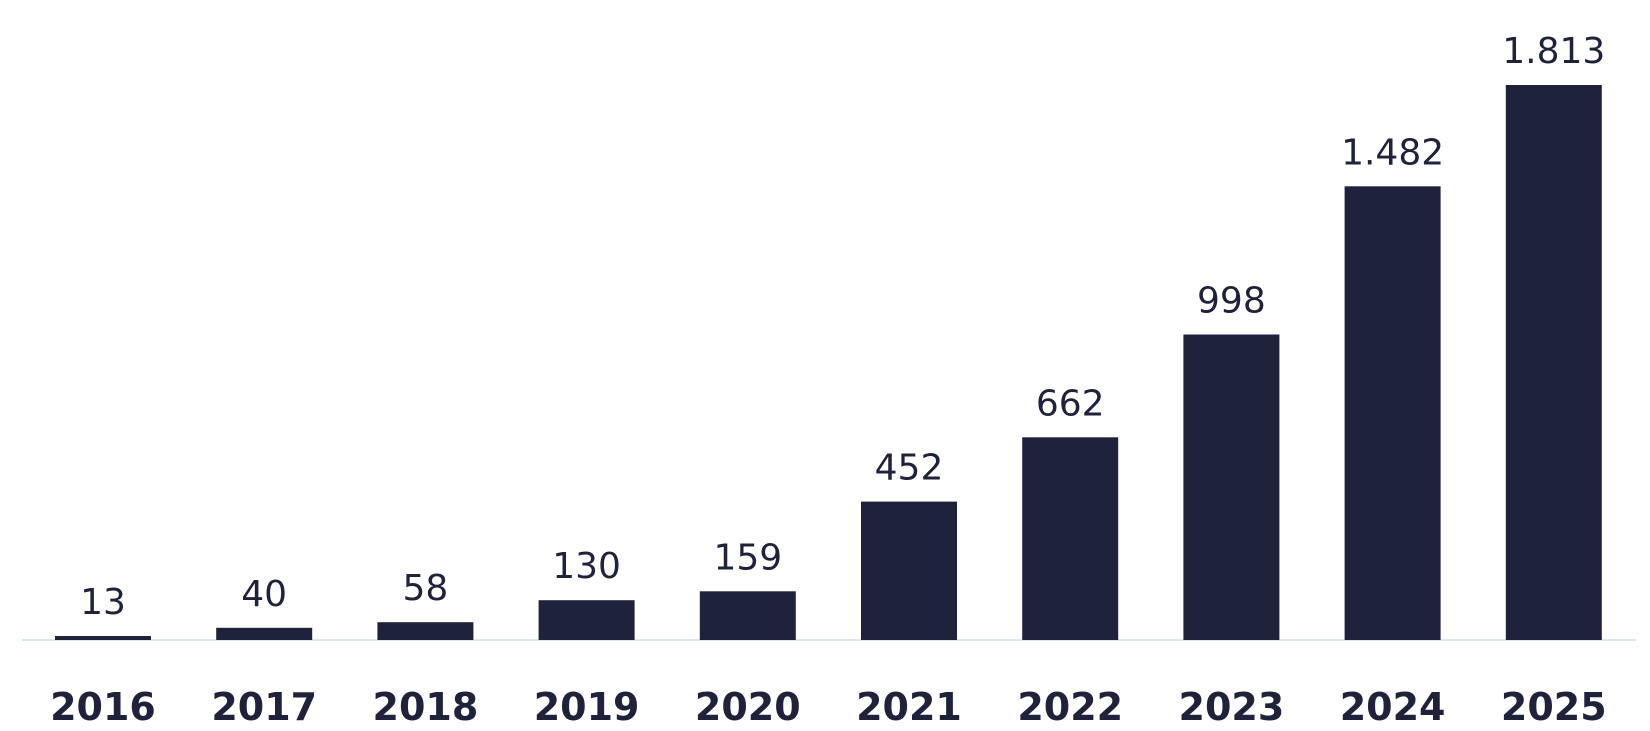 The height and width of the screenshot is (731, 1650). Describe the element at coordinates (747, 615) in the screenshot. I see `bar-2020` at that location.